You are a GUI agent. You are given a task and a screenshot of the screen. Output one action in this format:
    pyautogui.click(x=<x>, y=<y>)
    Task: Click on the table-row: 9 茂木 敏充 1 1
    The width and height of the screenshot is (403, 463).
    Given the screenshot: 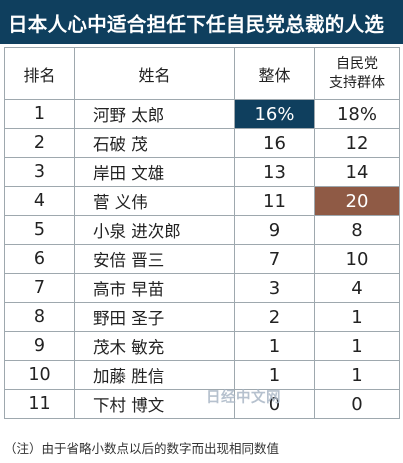 What is the action you would take?
    pyautogui.click(x=202, y=346)
    